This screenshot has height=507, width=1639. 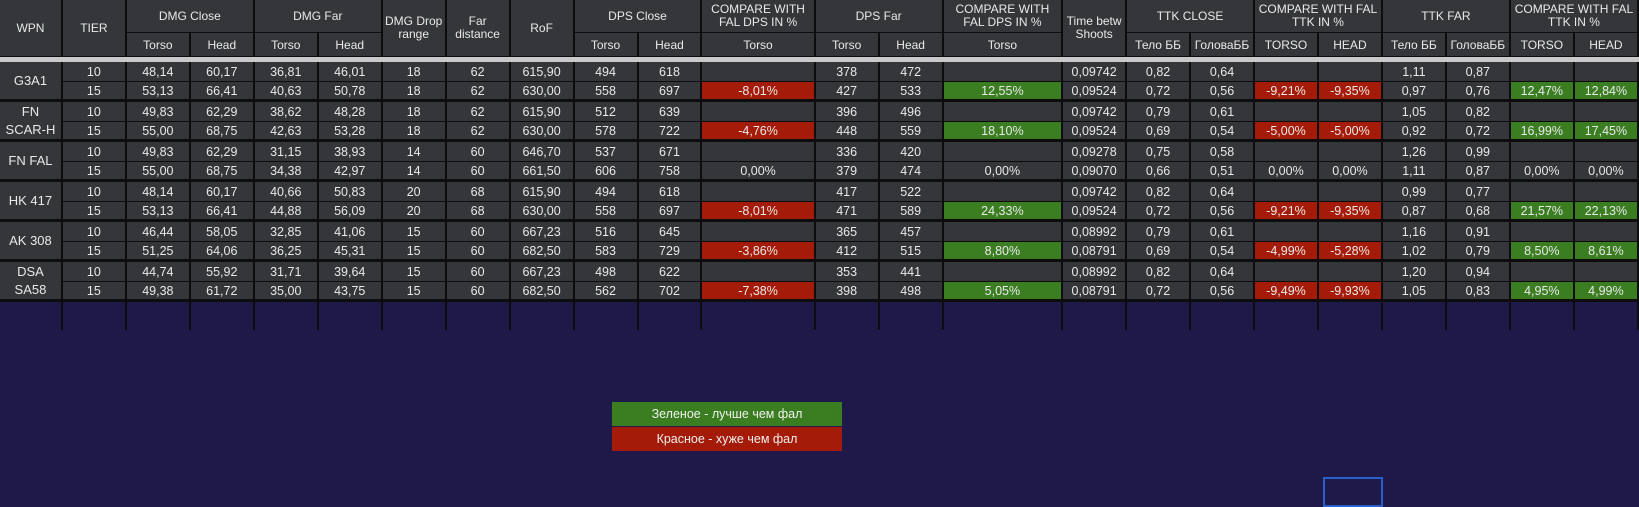 What do you see at coordinates (759, 252) in the screenshot?
I see `cell-compare-dps-close: -3,86%` at bounding box center [759, 252].